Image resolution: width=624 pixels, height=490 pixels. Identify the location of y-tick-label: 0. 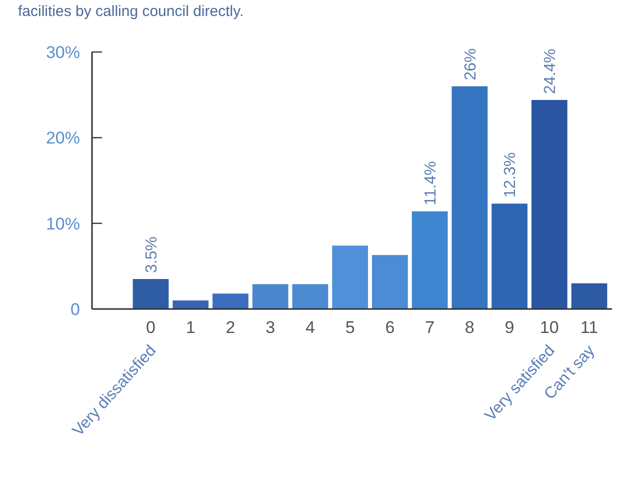
(75, 309).